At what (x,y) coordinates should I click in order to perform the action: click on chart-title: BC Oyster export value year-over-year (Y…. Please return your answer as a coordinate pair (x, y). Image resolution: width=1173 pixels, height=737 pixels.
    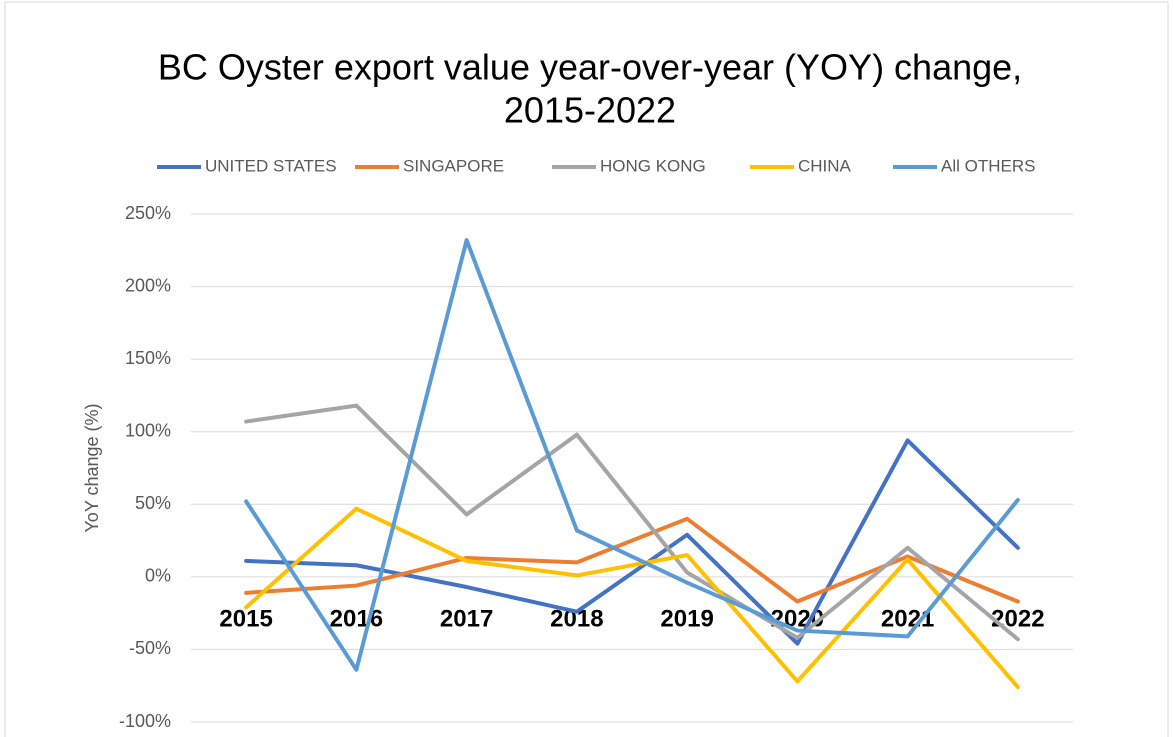
    Looking at the image, I should click on (590, 67).